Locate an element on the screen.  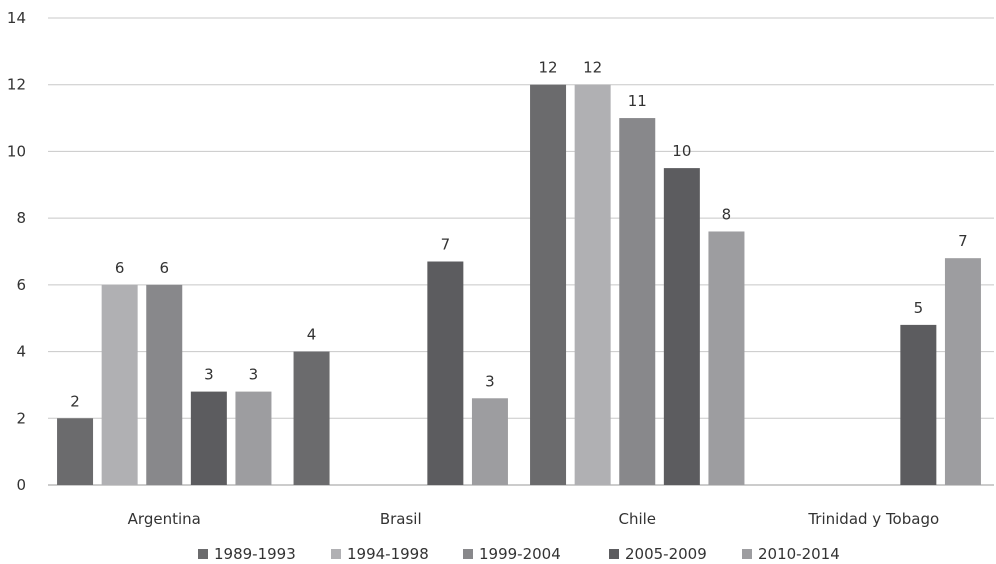
data-label: 10 is located at coordinates (681, 151).